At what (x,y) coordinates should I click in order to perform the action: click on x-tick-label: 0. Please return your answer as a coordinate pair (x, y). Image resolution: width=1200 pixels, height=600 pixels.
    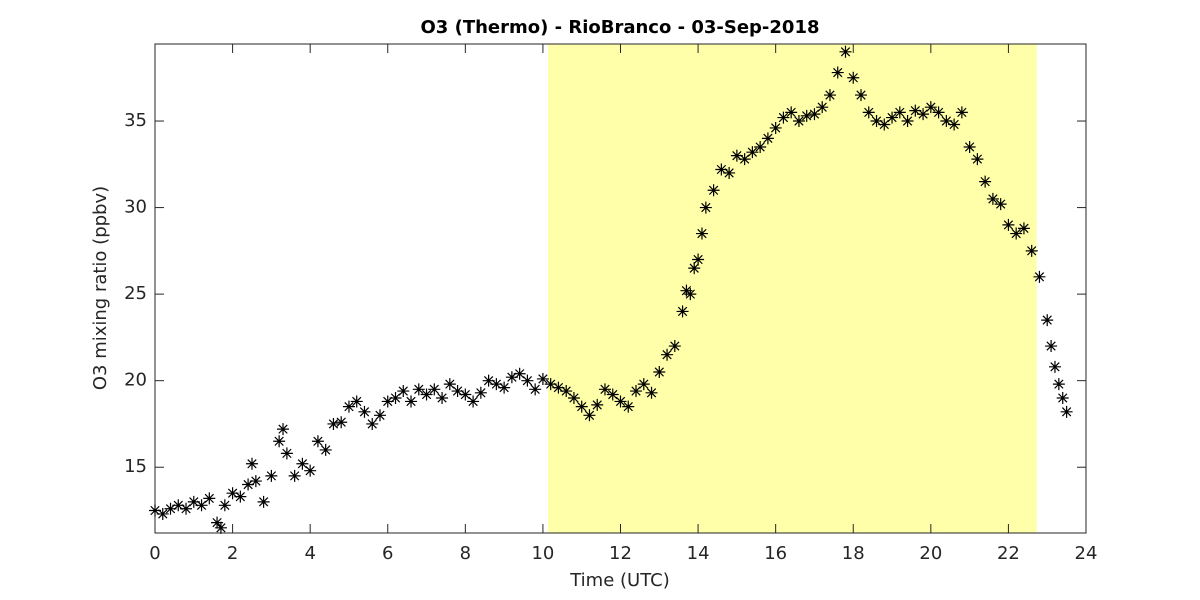
    Looking at the image, I should click on (154, 553).